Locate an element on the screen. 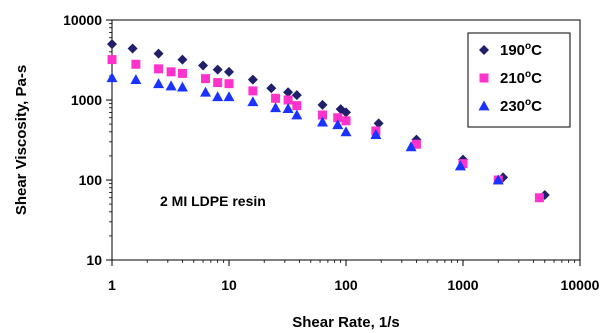 This screenshot has width=613, height=333. x-axis: 1 10 100 1000 10000 is located at coordinates (354, 276).